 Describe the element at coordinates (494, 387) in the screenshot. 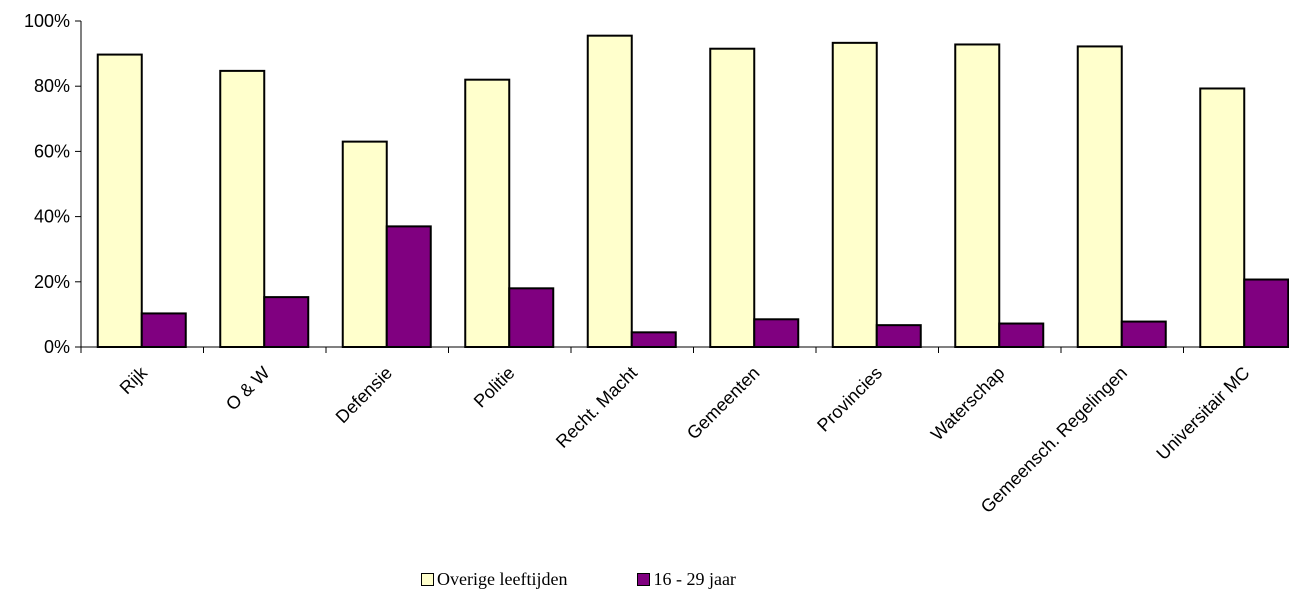

I see `x-category-label: Politie` at that location.